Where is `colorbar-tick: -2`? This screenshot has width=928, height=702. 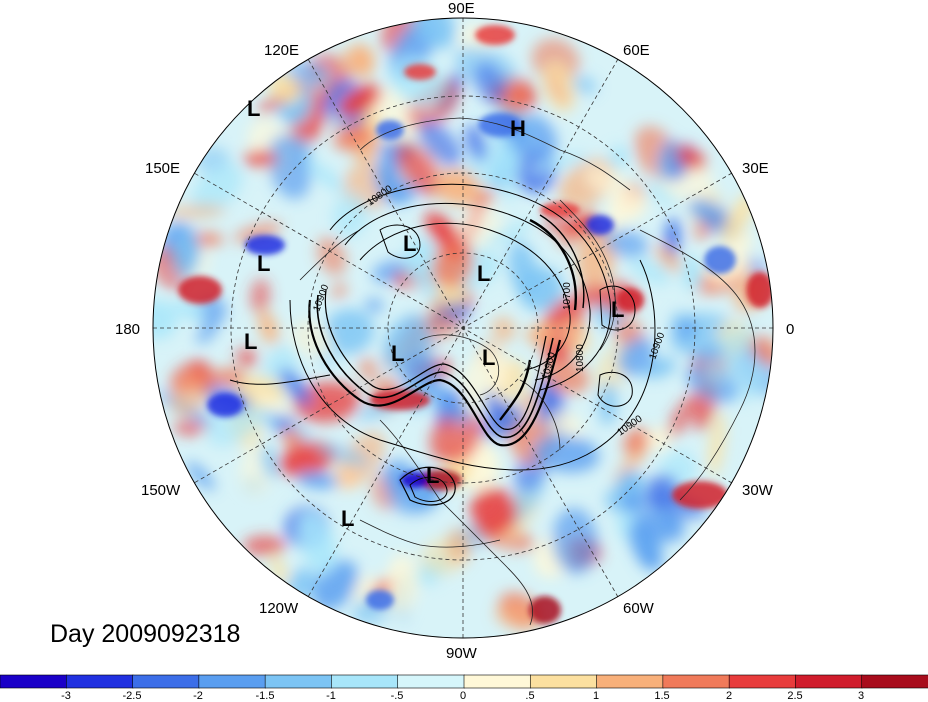
colorbar-tick: -2 is located at coordinates (198, 696).